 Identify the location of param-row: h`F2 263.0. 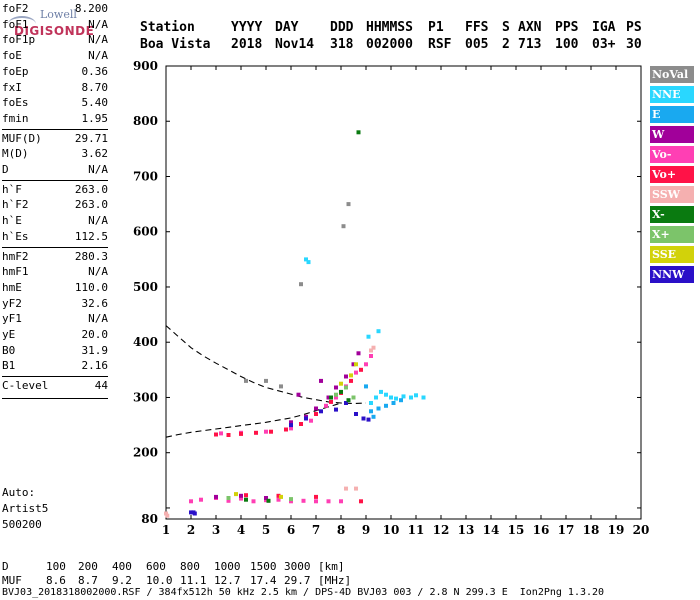
(55, 206).